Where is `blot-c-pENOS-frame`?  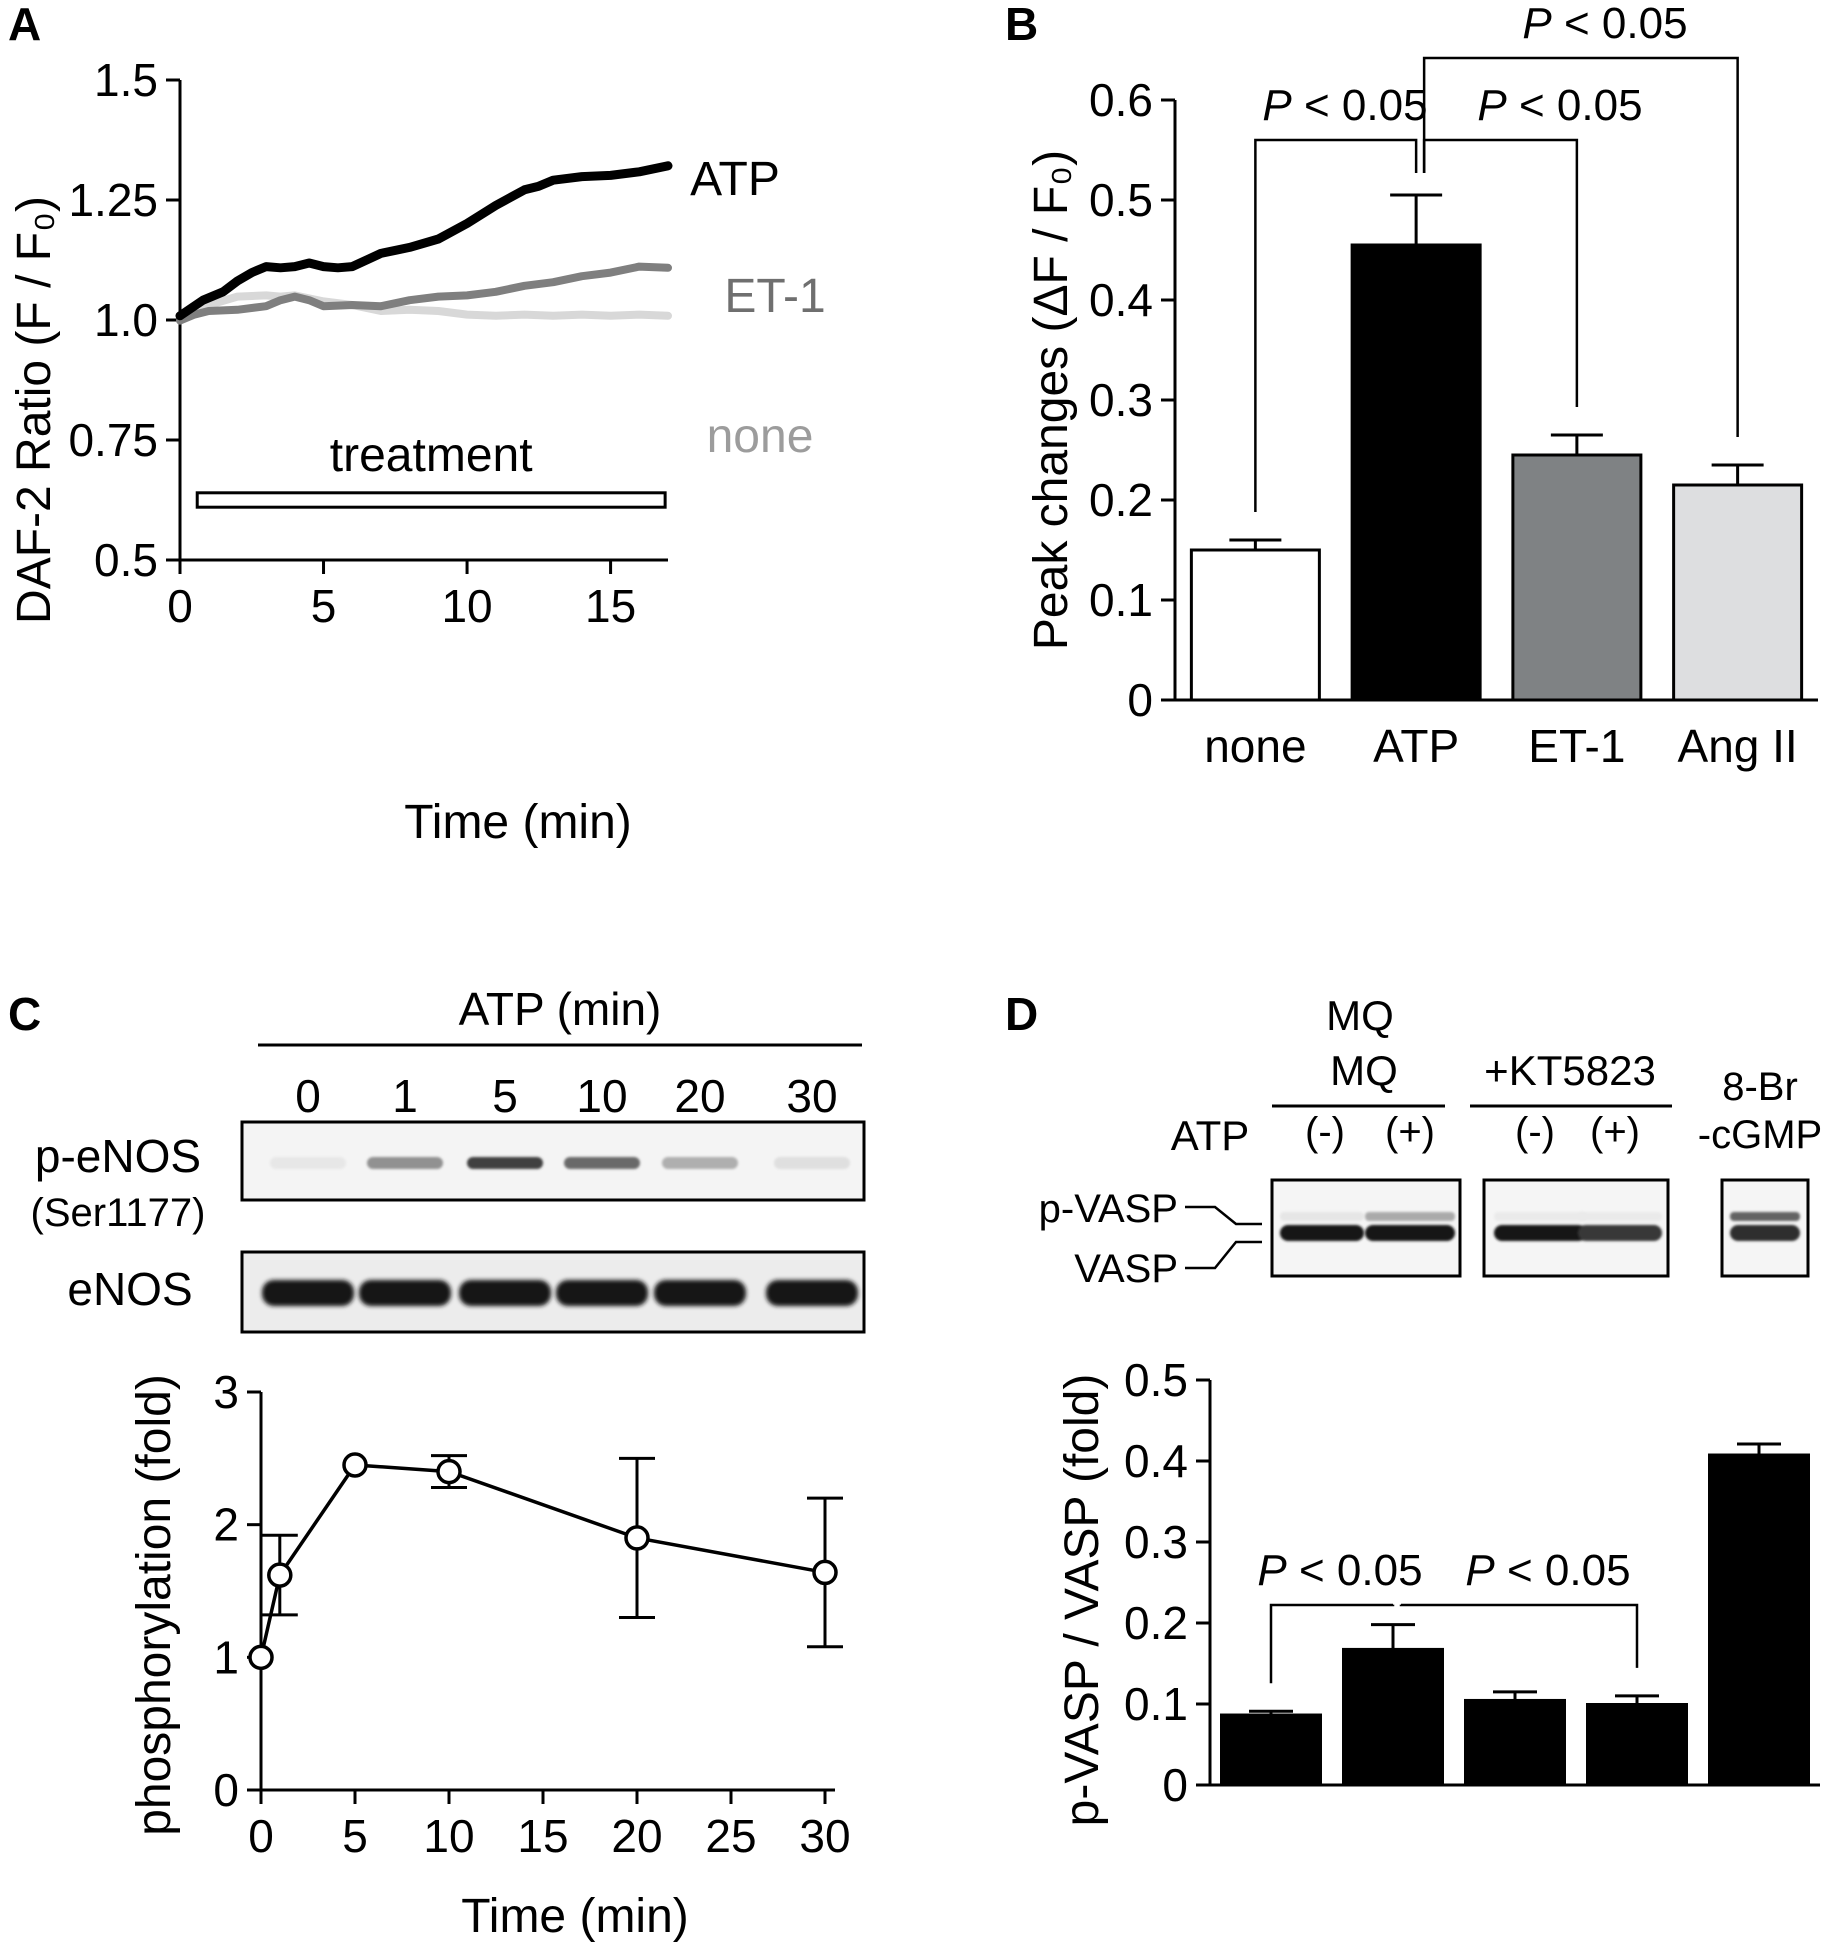
blot-c-pENOS-frame is located at coordinates (553, 1161).